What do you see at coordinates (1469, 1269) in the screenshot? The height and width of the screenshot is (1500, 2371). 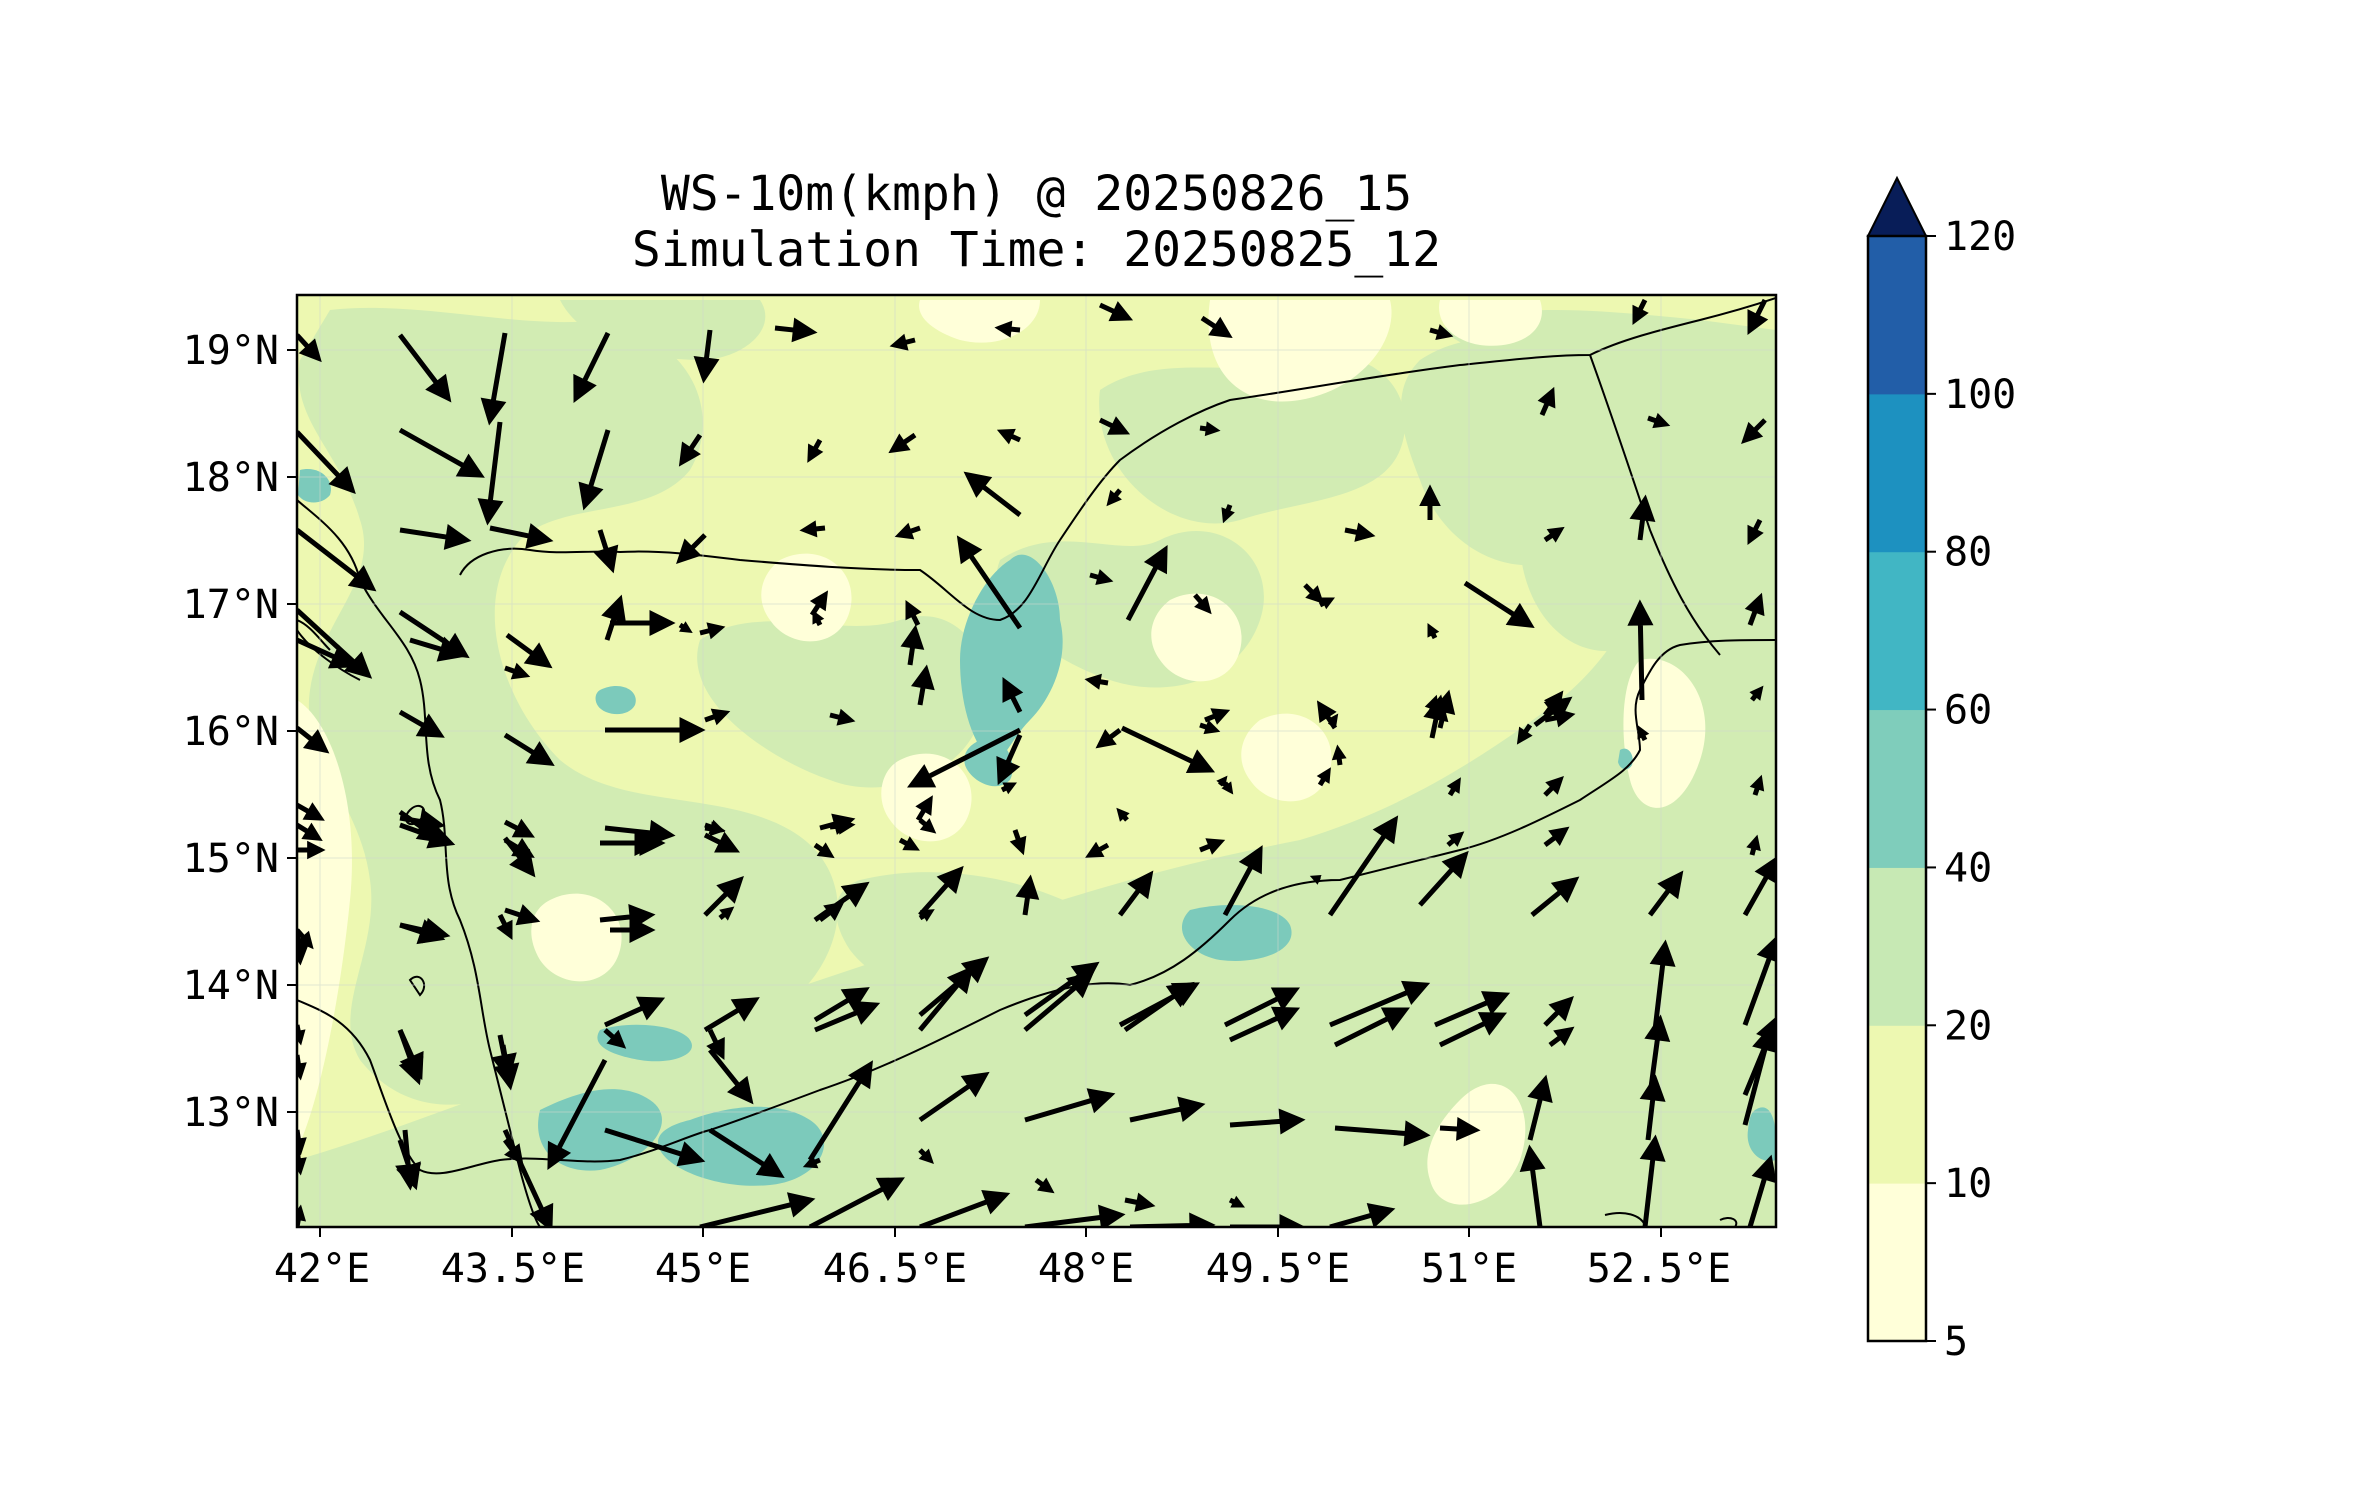 I see `x-tick-label: 51°E` at bounding box center [1469, 1269].